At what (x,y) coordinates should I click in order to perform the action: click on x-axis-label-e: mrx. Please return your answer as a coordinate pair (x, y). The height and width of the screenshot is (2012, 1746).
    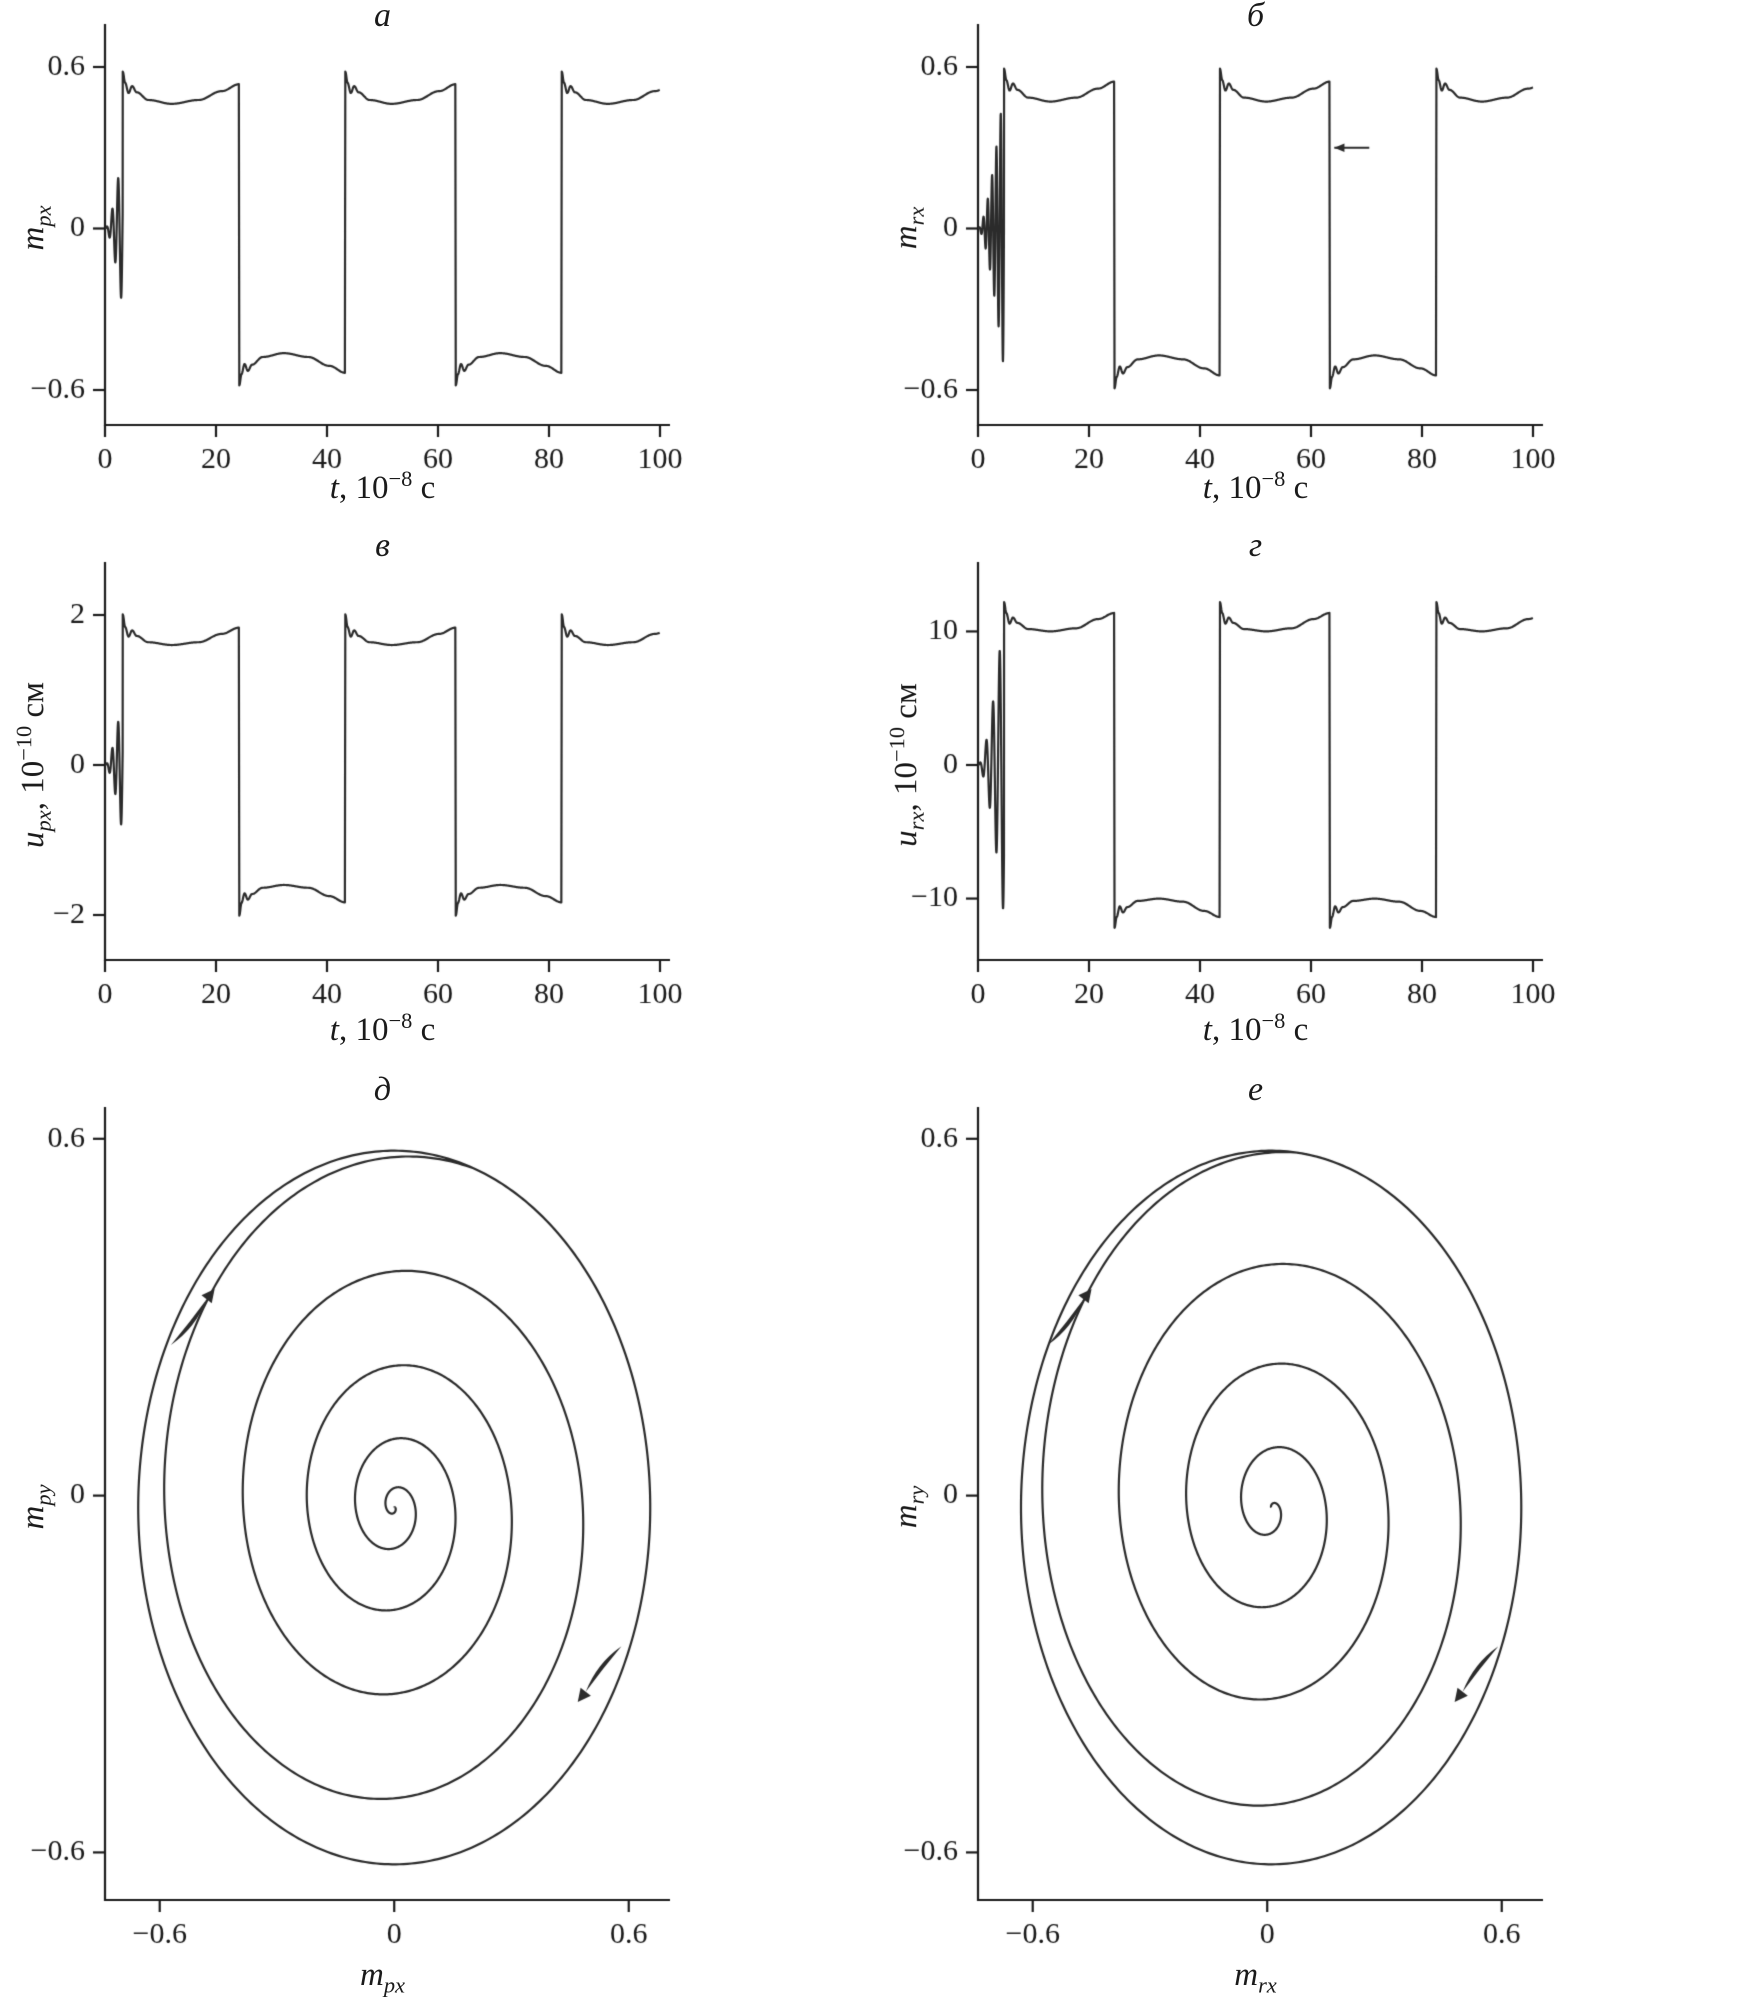
    Looking at the image, I should click on (1255, 1977).